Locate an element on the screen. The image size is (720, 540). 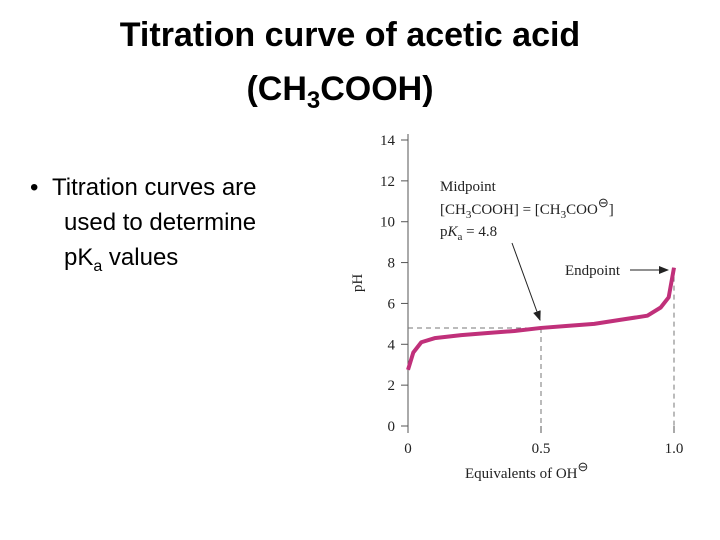
x-tick-label: 1.0 is located at coordinates (674, 449).